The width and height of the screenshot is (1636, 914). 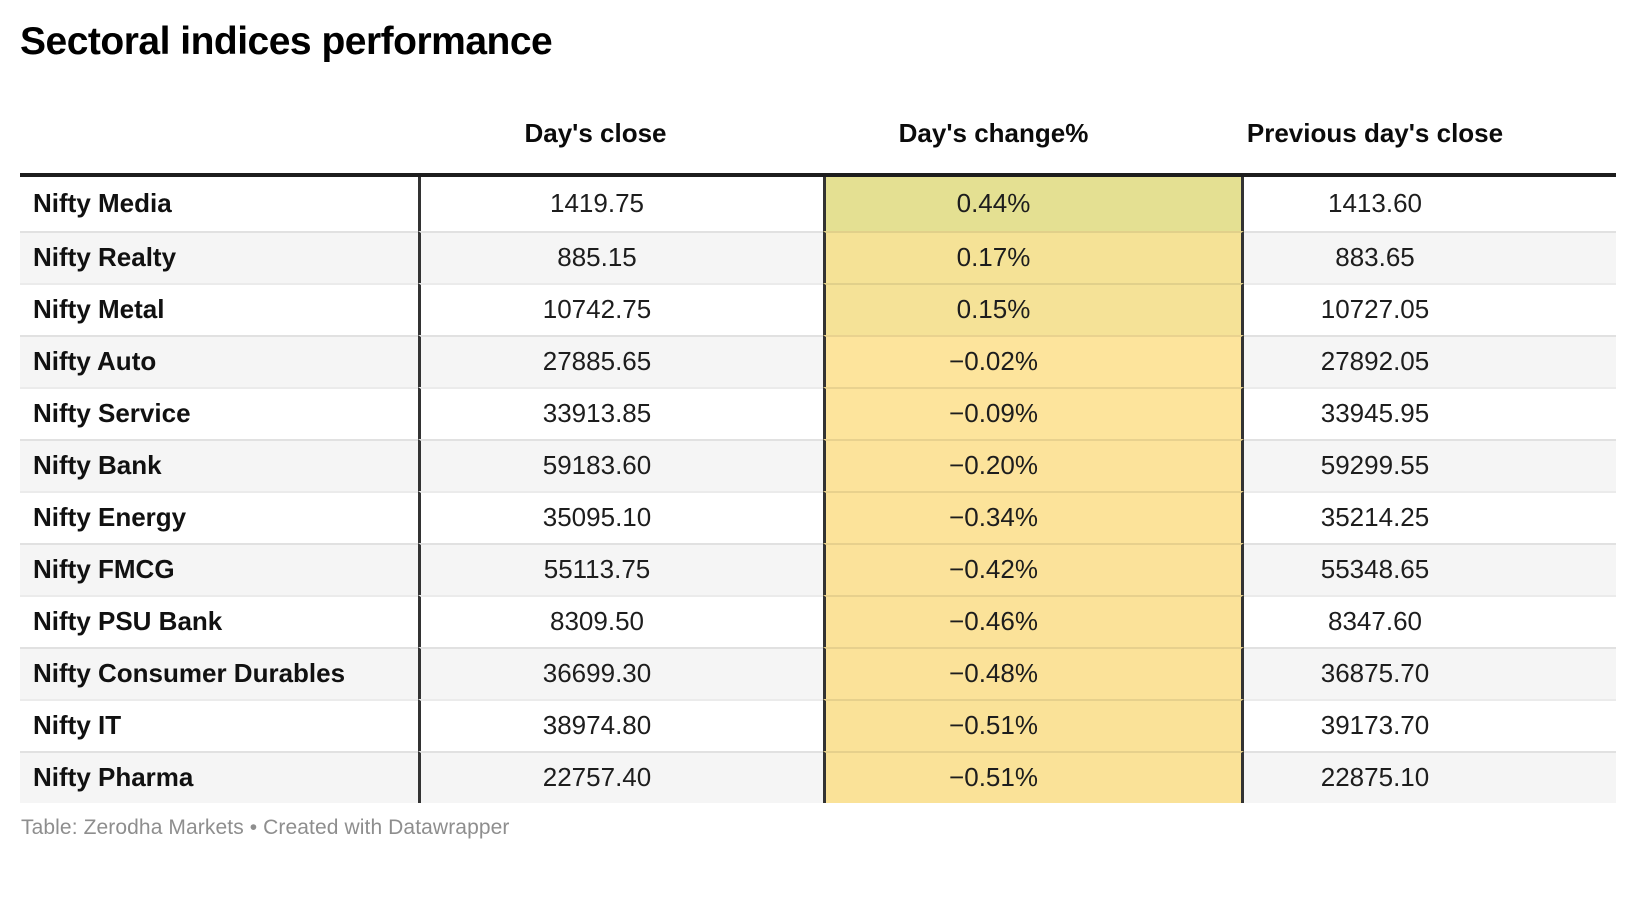 I want to click on prev-close-cell: 33945.95, so click(x=1430, y=412).